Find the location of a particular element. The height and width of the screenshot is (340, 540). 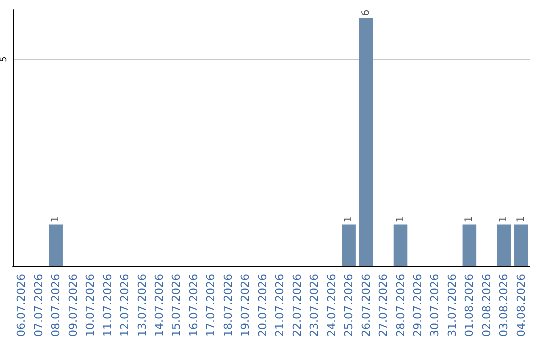

x-tick-label: 22.07.2026 is located at coordinates (297, 306).